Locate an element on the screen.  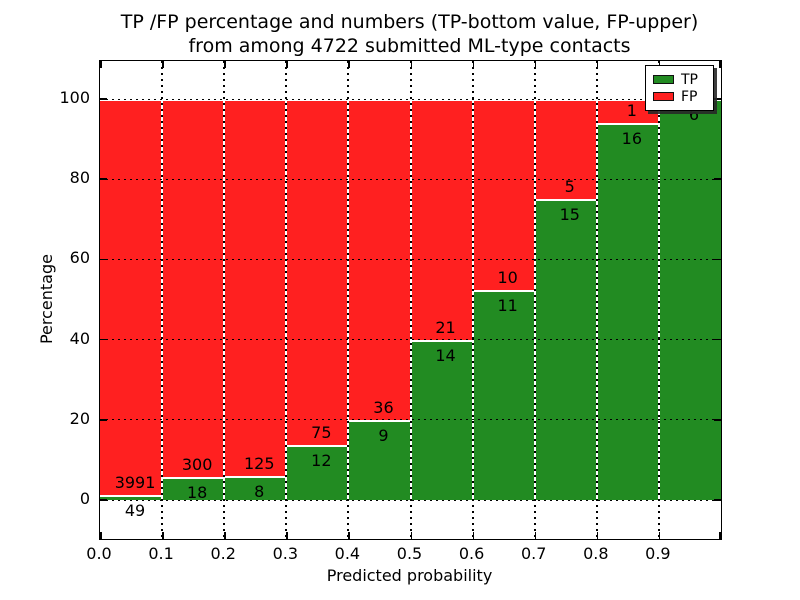
x-tick-label: 0.3 is located at coordinates (285, 553).